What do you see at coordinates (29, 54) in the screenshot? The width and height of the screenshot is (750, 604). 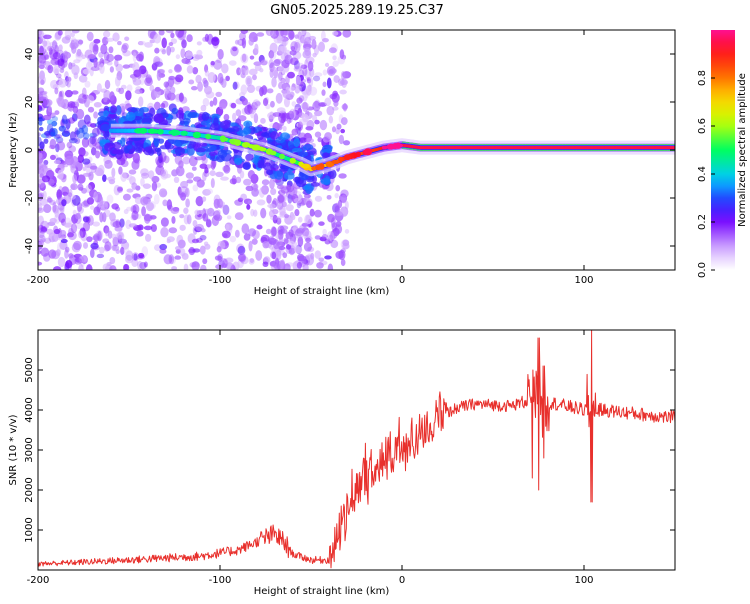 I see `spec-y-tick-label: 40` at bounding box center [29, 54].